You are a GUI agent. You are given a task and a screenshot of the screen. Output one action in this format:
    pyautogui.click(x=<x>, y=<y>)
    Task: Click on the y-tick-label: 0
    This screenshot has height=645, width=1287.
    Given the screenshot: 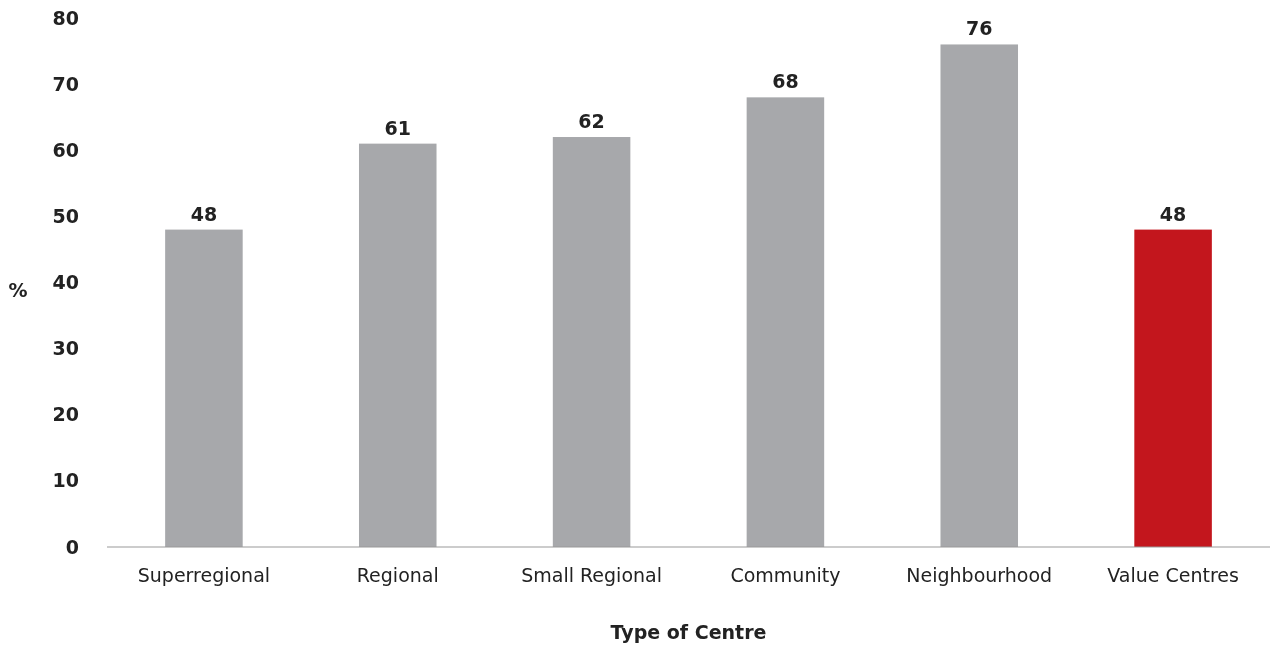 What is the action you would take?
    pyautogui.click(x=72, y=546)
    